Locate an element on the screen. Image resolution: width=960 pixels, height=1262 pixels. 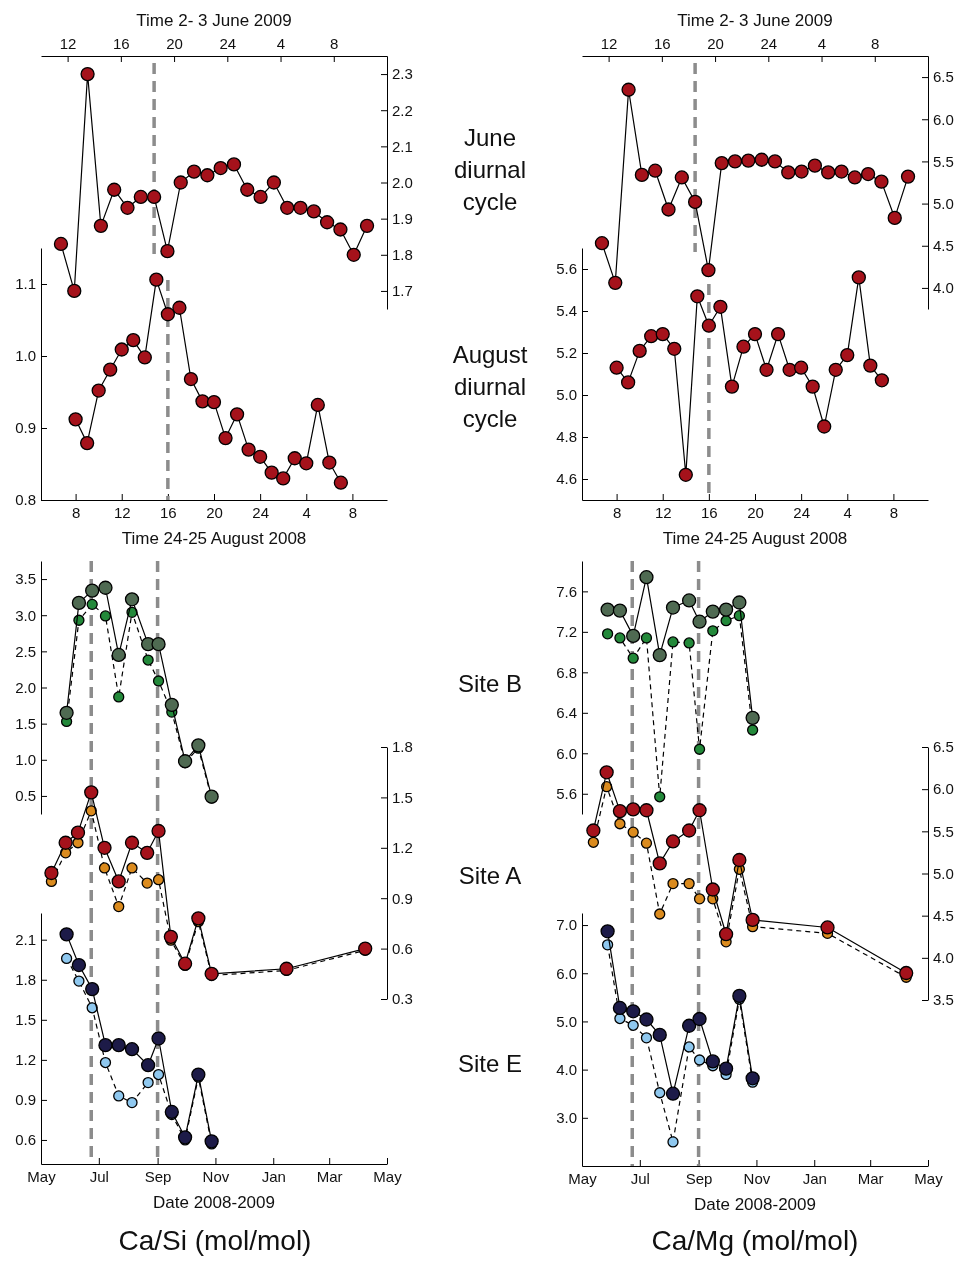
text: Ca/Si (mol/mol) is located at coordinates (215, 1240).